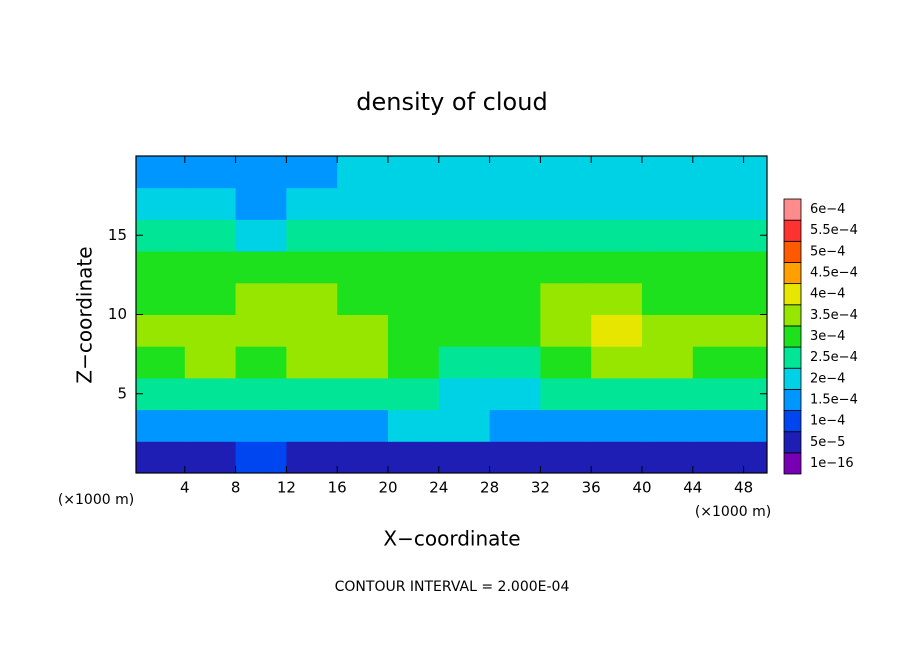 This screenshot has width=904, height=654. I want to click on colorbar-label: 3e−4, so click(827, 336).